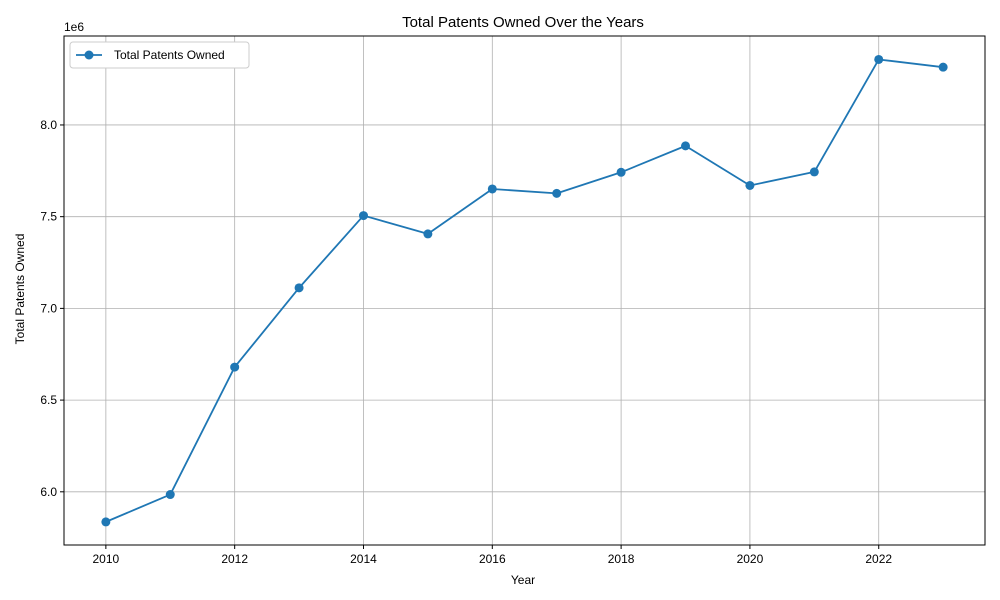  I want to click on x-tick-label: 2012, so click(234, 559).